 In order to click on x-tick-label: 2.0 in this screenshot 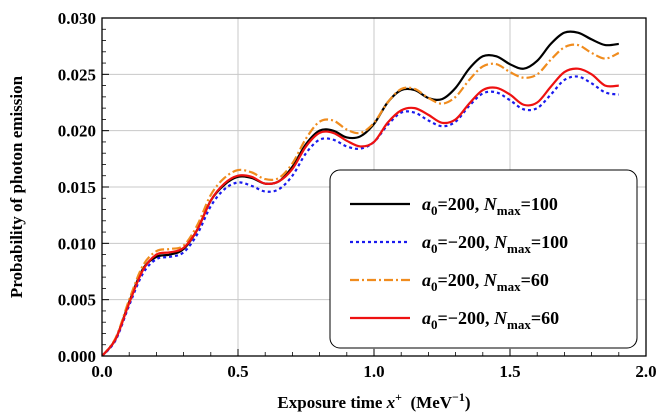, I will do `click(645, 371)`.